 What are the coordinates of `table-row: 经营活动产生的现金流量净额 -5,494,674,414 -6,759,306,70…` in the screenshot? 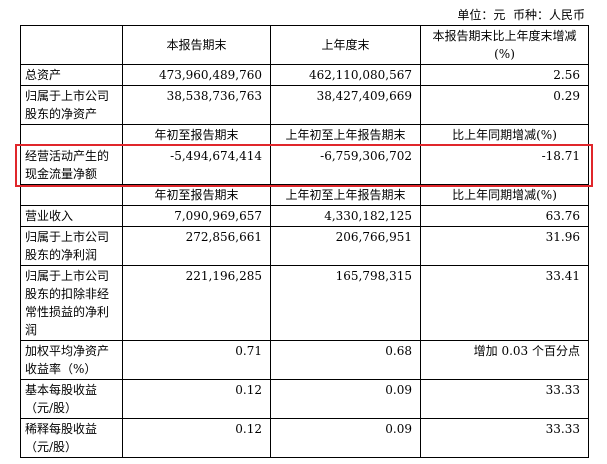 It's located at (304, 165).